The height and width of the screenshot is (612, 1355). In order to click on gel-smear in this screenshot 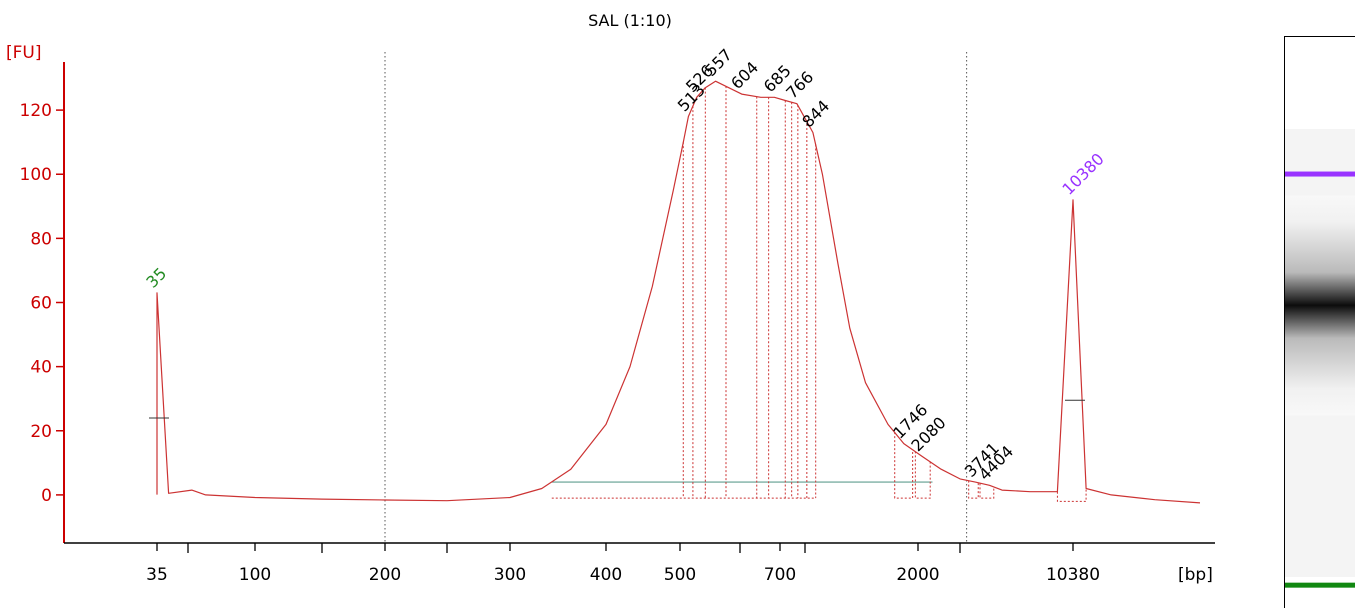, I will do `click(1320, 305)`.